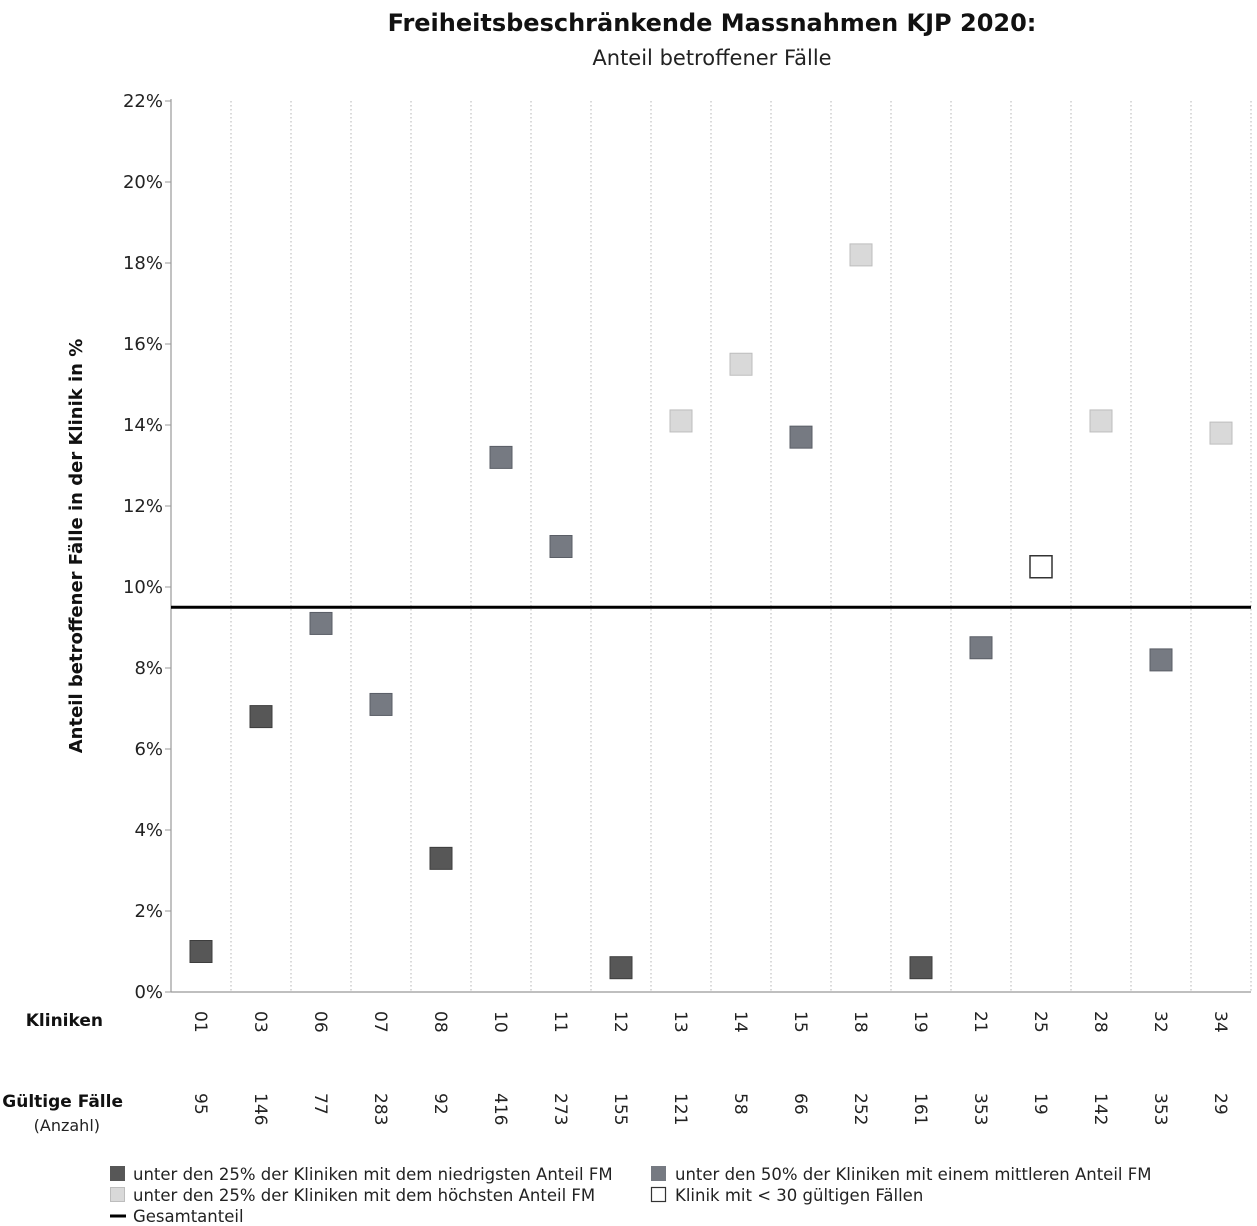 The height and width of the screenshot is (1226, 1257). I want to click on klinik-label: 13, so click(680, 1022).